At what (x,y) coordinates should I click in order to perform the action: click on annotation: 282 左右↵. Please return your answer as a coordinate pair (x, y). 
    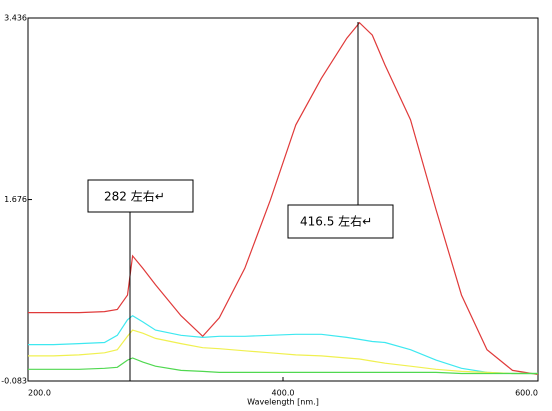
    Looking at the image, I should click on (134, 196).